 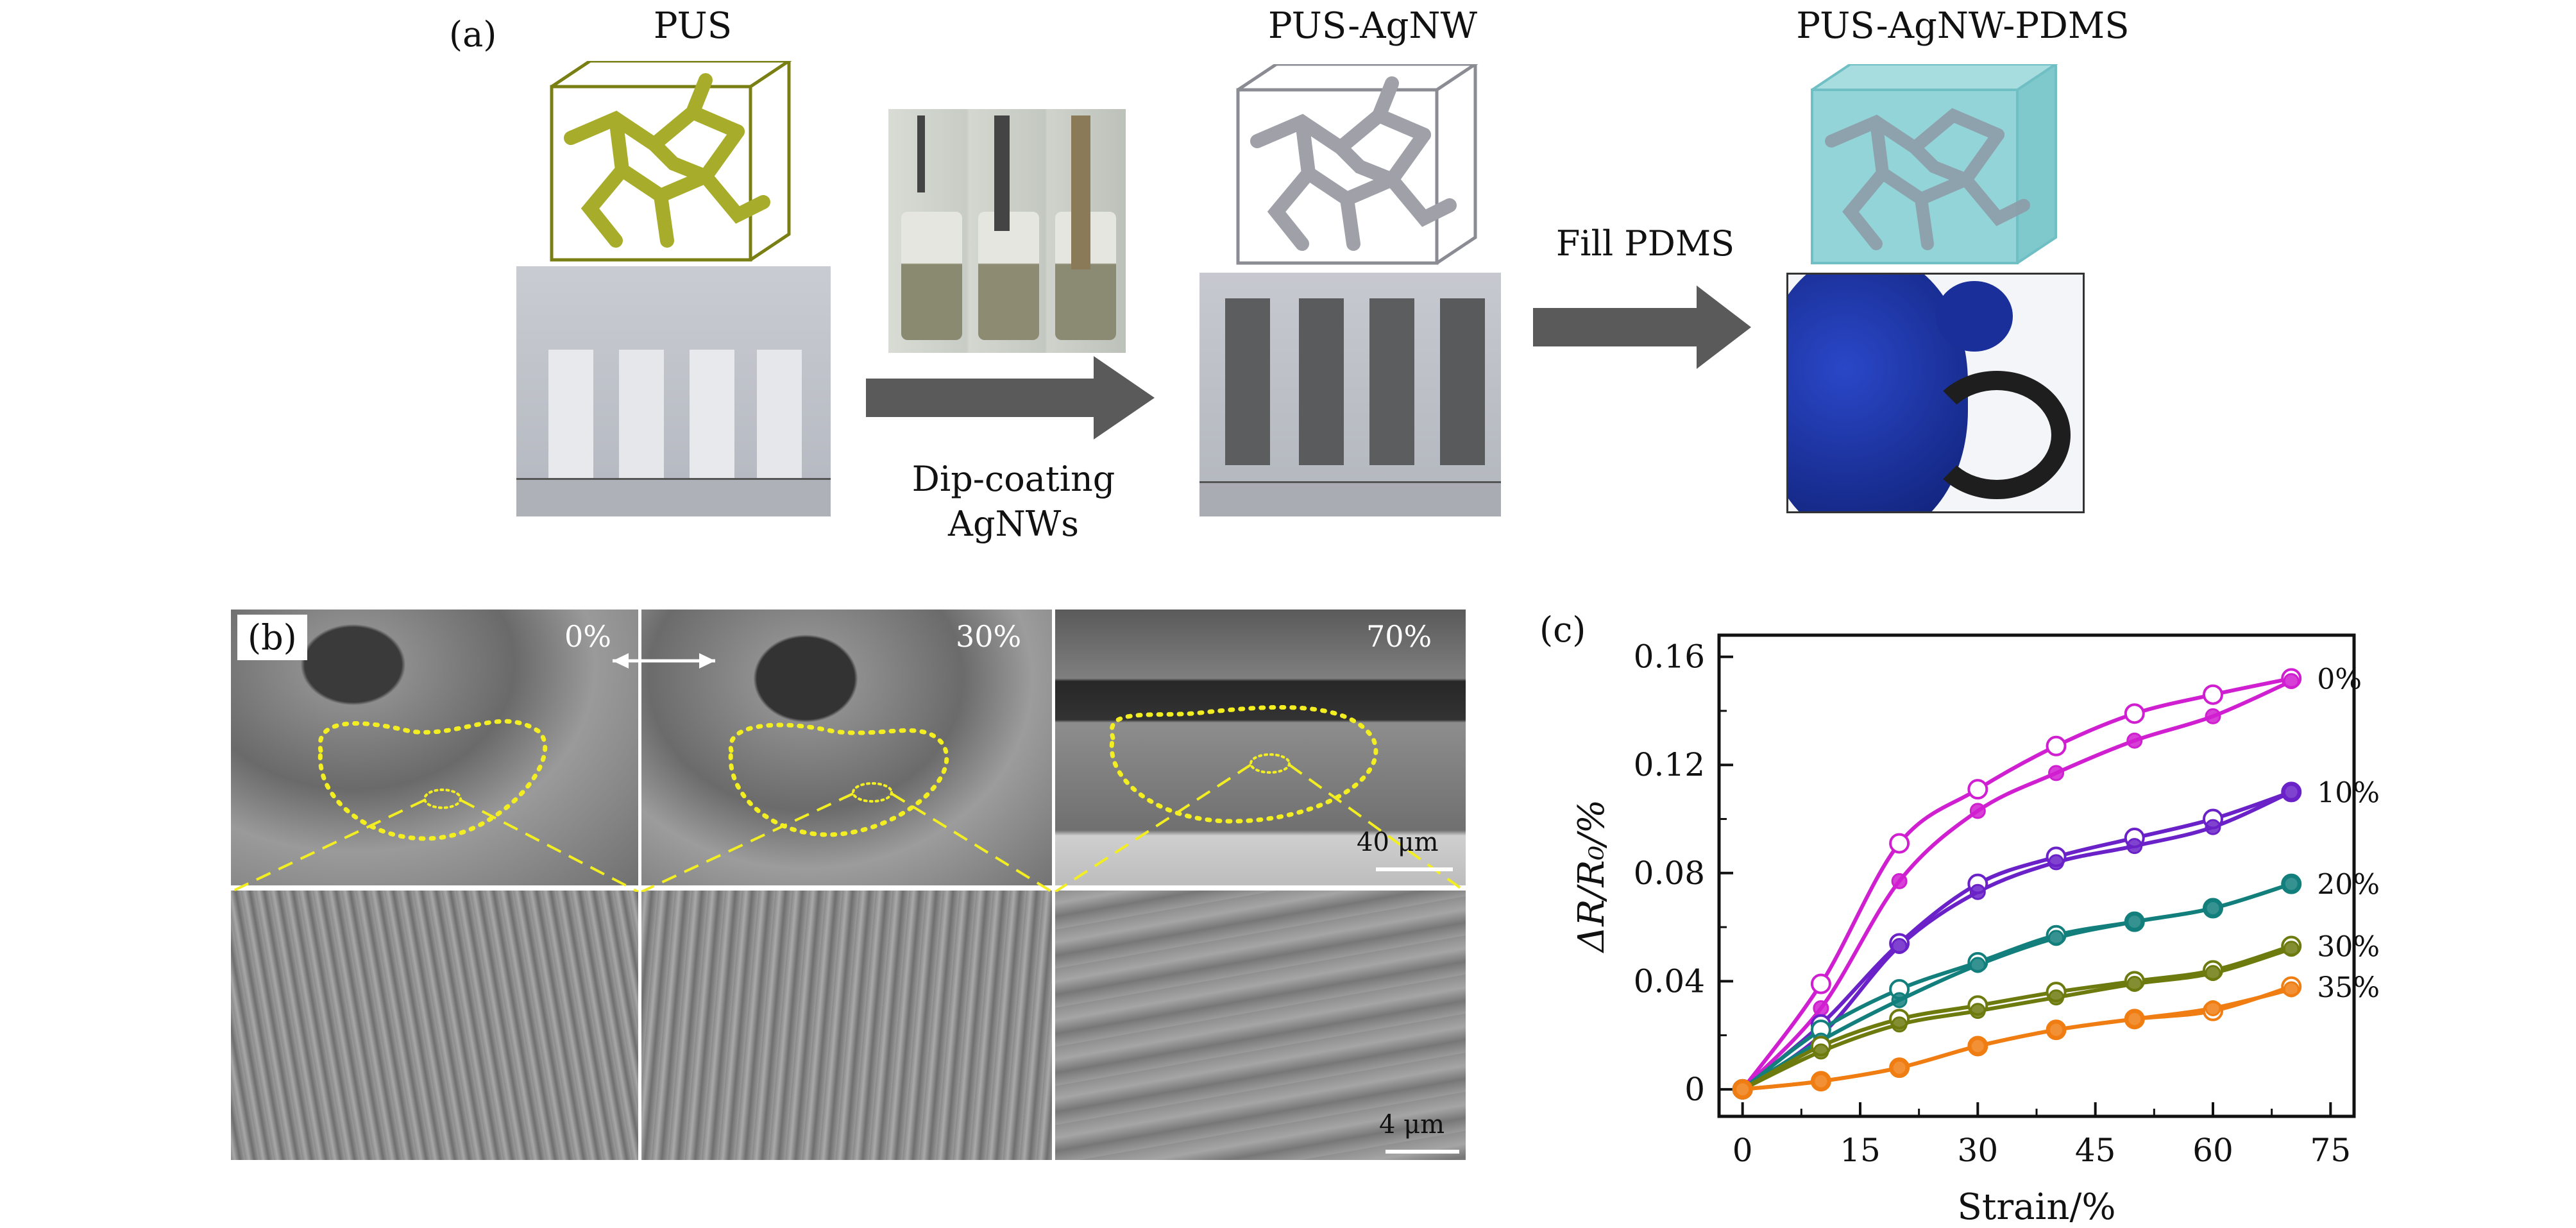 I want to click on x-tick-label: 45, so click(x=2095, y=1151).